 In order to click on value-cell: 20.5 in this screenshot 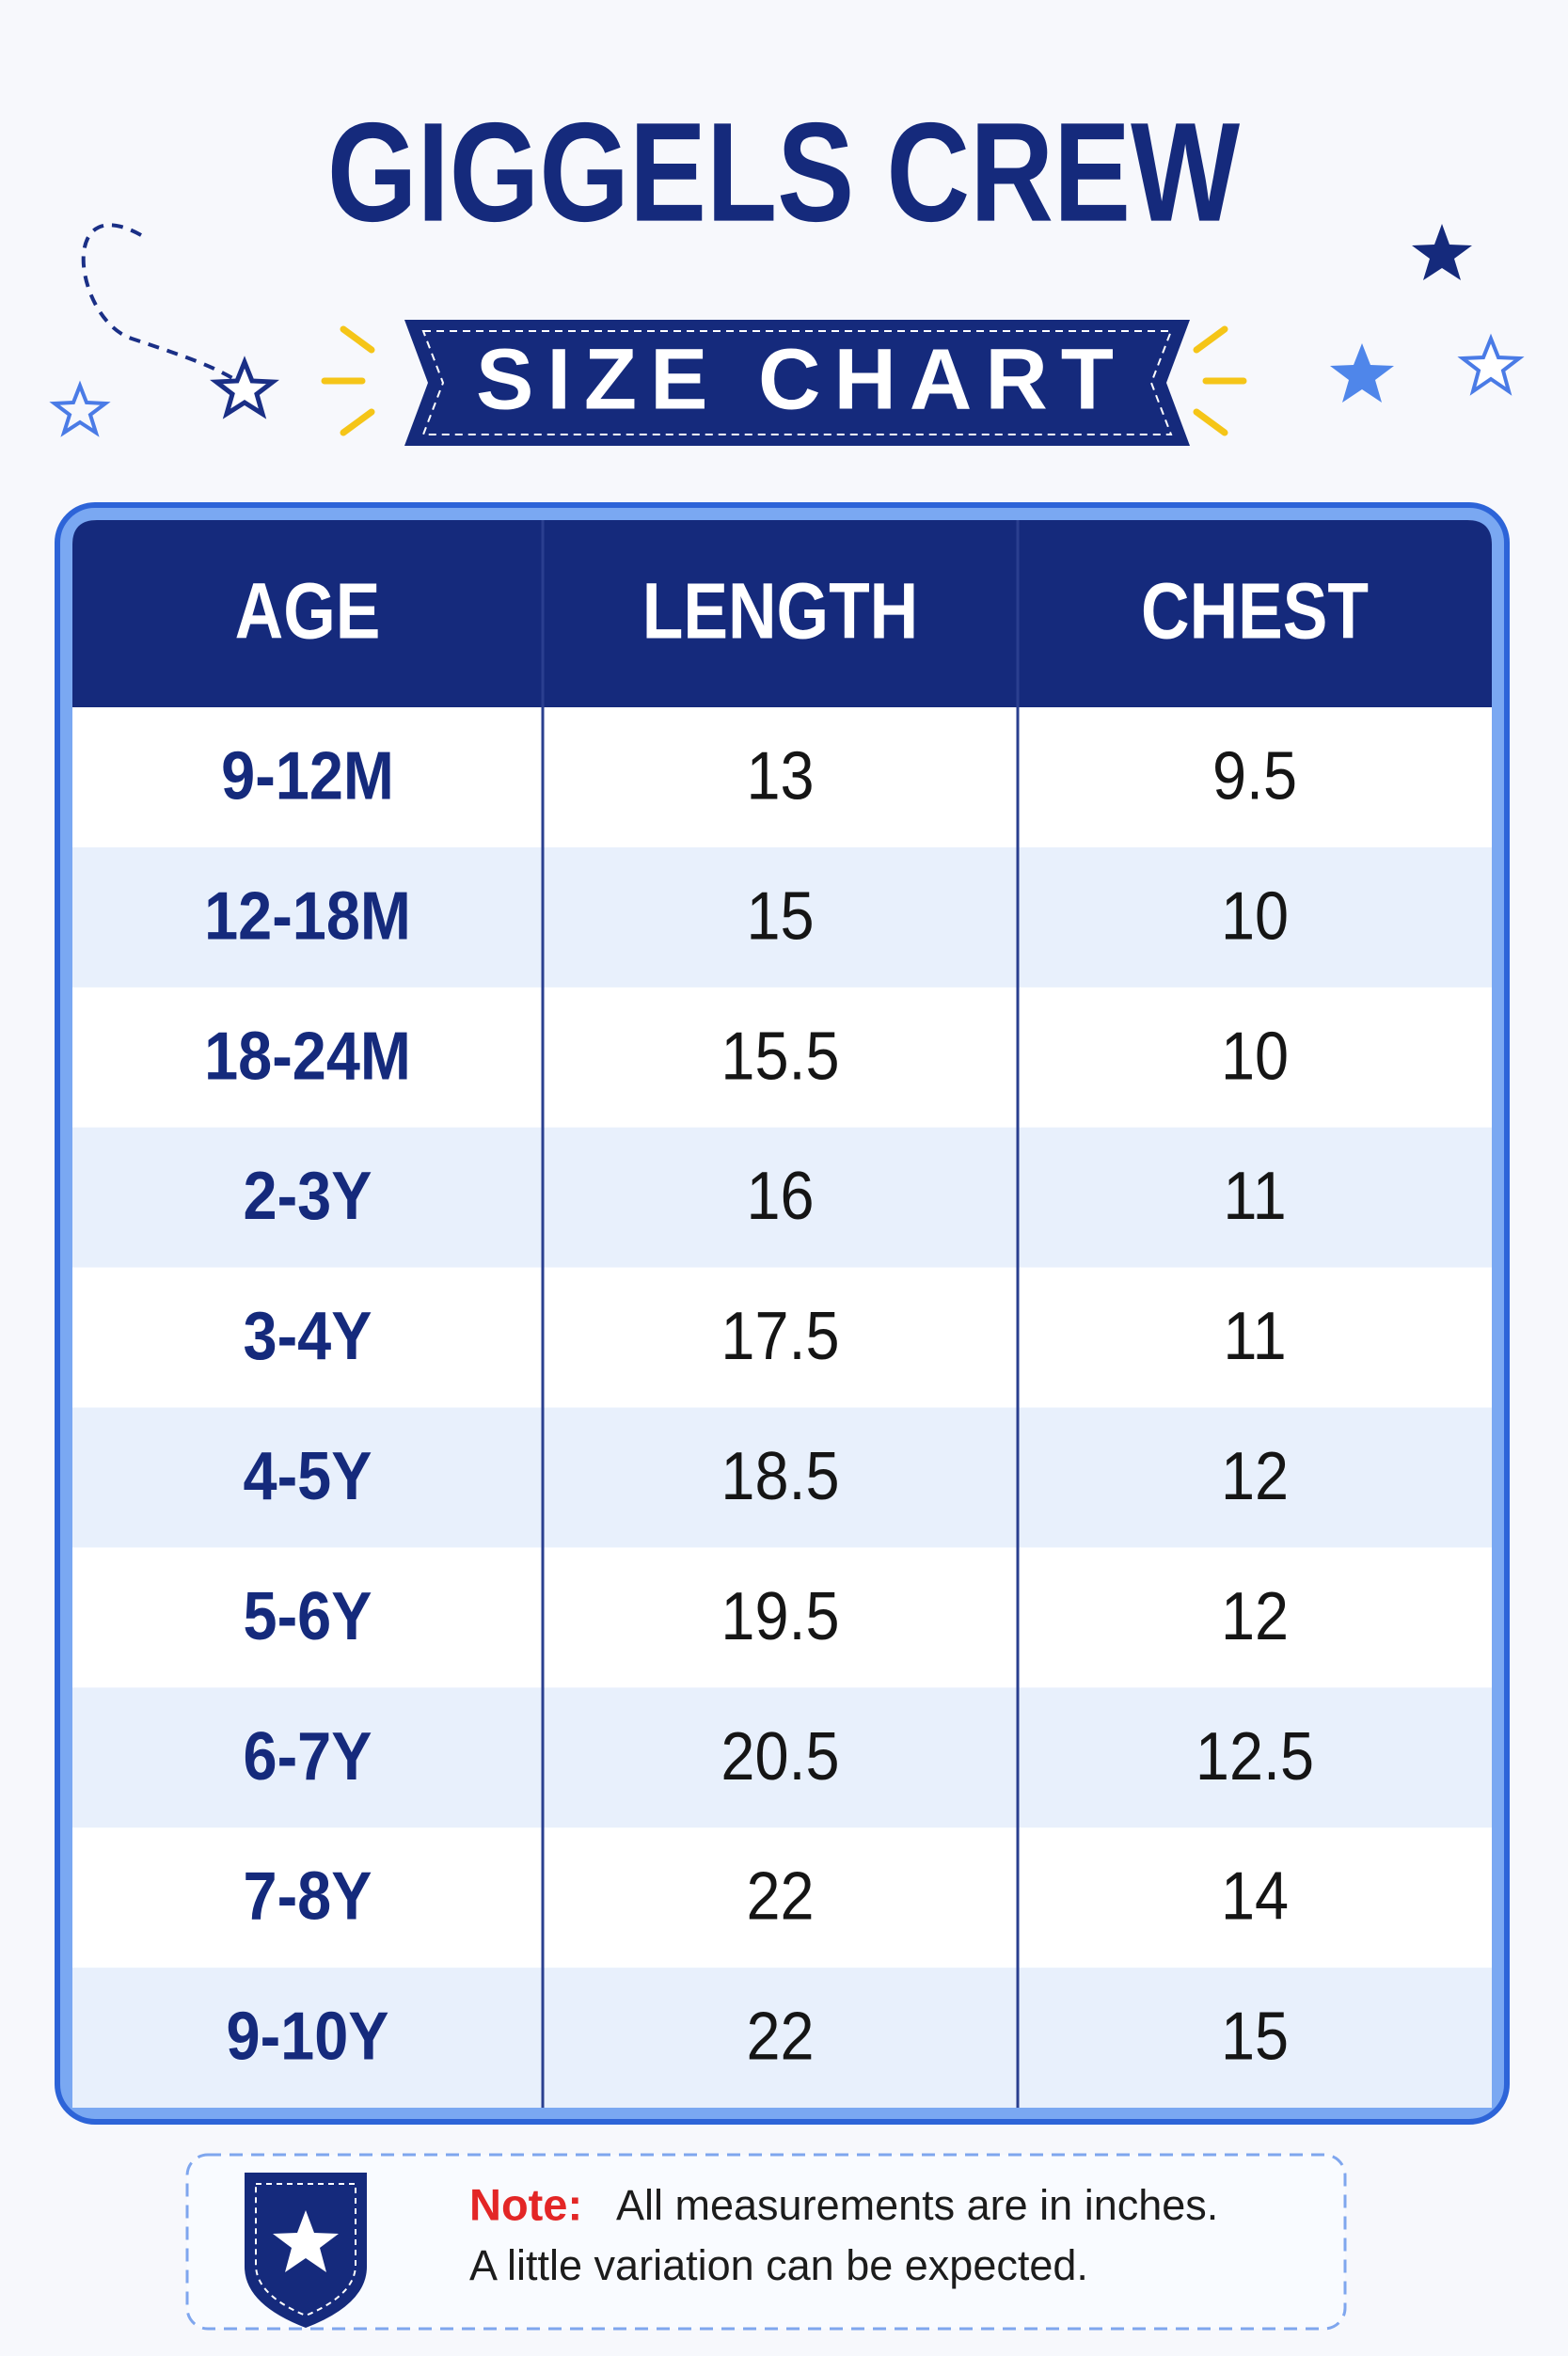, I will do `click(780, 1756)`.